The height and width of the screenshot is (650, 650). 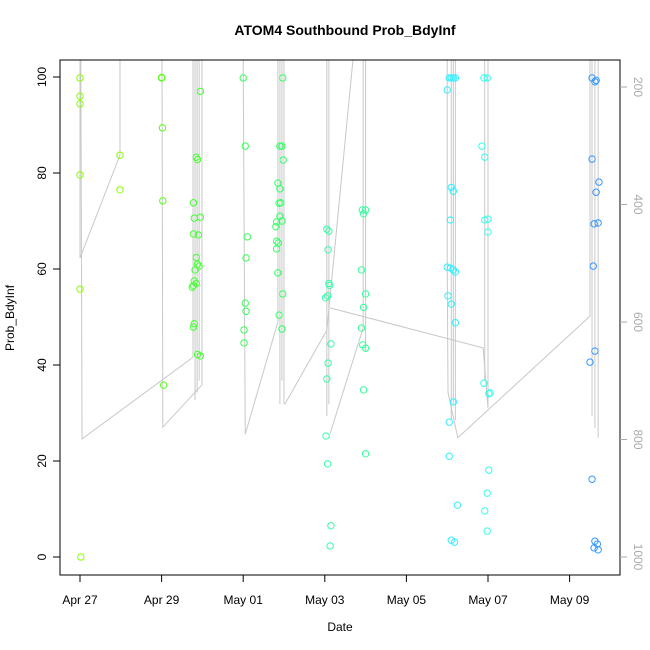 What do you see at coordinates (42, 77) in the screenshot?
I see `y-tick-label: 100` at bounding box center [42, 77].